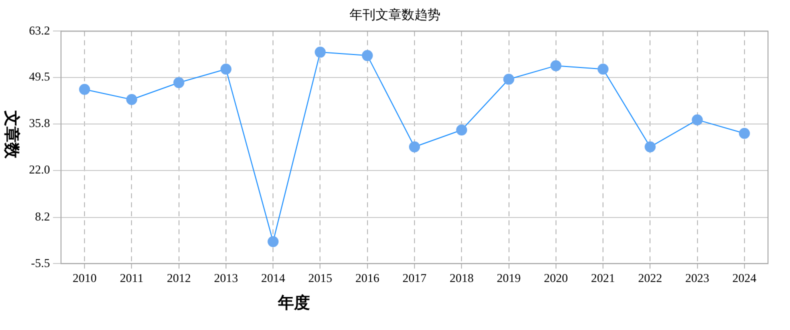  Describe the element at coordinates (744, 277) in the screenshot. I see `x-tick-label: 2024` at that location.